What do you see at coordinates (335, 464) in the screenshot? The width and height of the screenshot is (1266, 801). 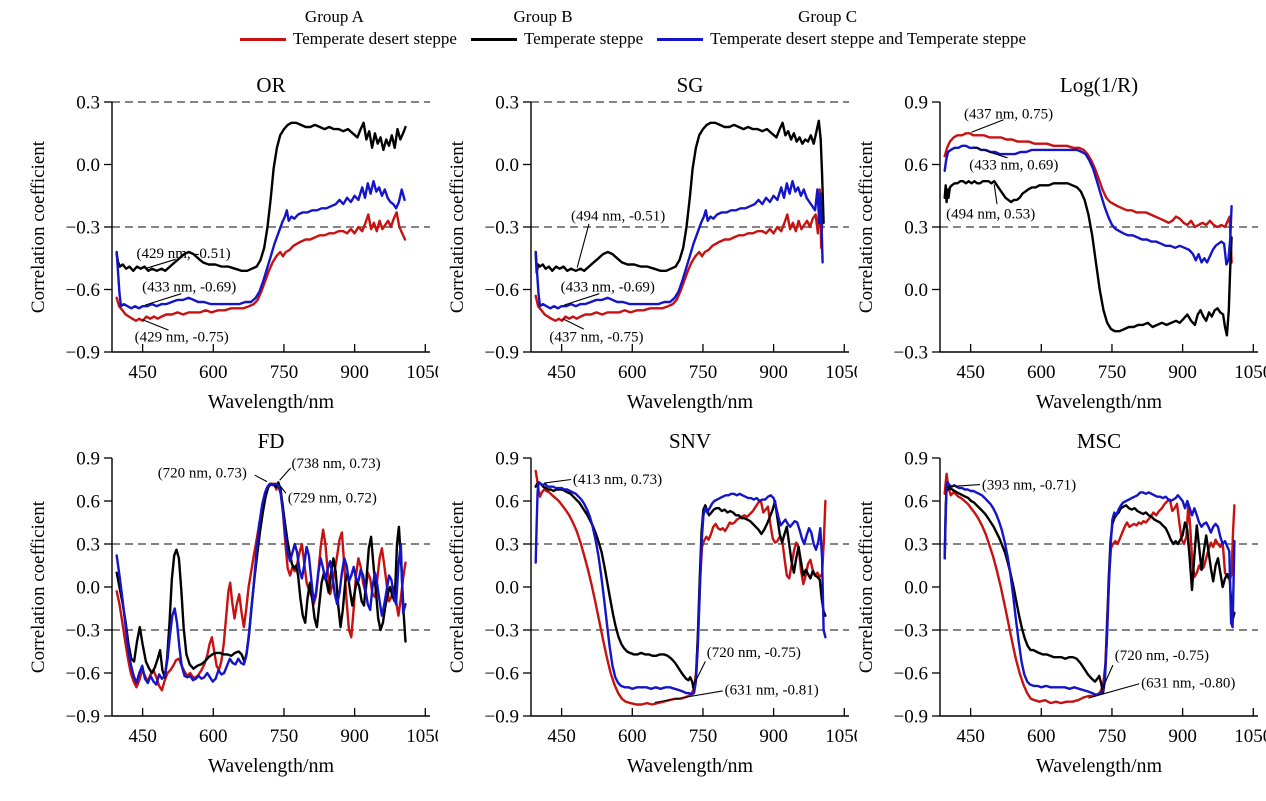 I see `annotation-label: (738 nm, 0.73)` at bounding box center [335, 464].